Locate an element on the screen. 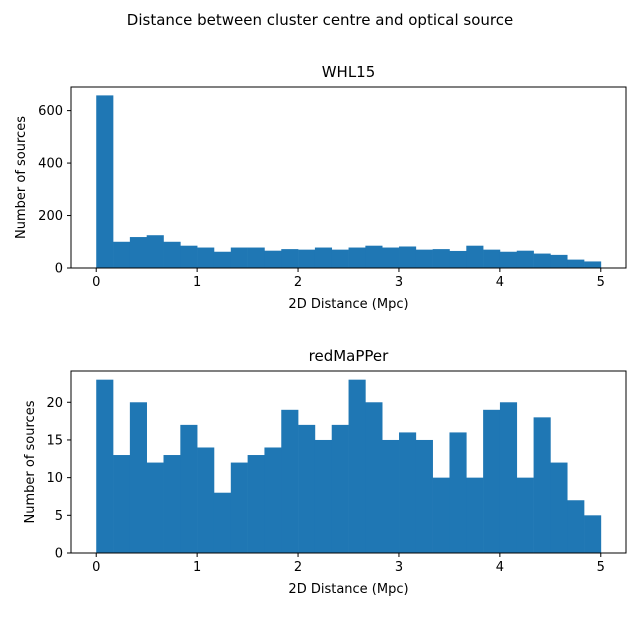  whl15-xtick-label-0: 0 is located at coordinates (96, 282).